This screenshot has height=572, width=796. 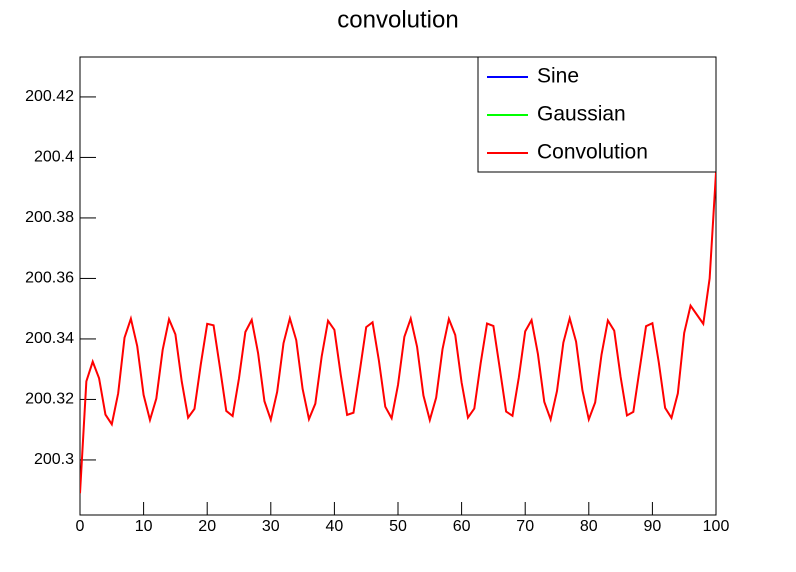 I want to click on y-tick-label: 200.42, so click(x=49, y=96).